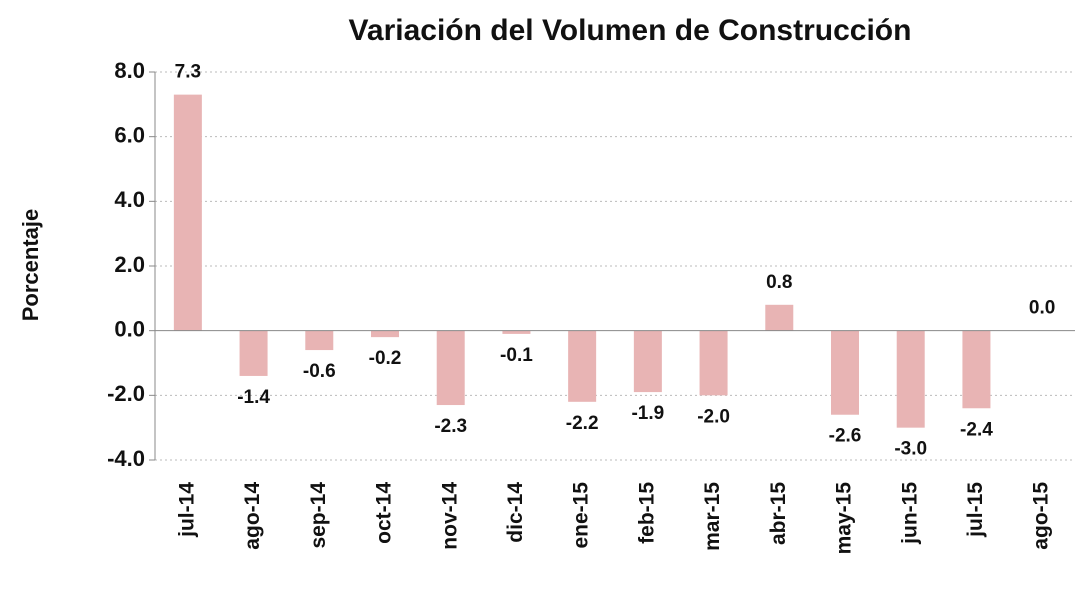 This screenshot has height=603, width=1075. What do you see at coordinates (252, 516) in the screenshot?
I see `x-tick-label: ago-14` at bounding box center [252, 516].